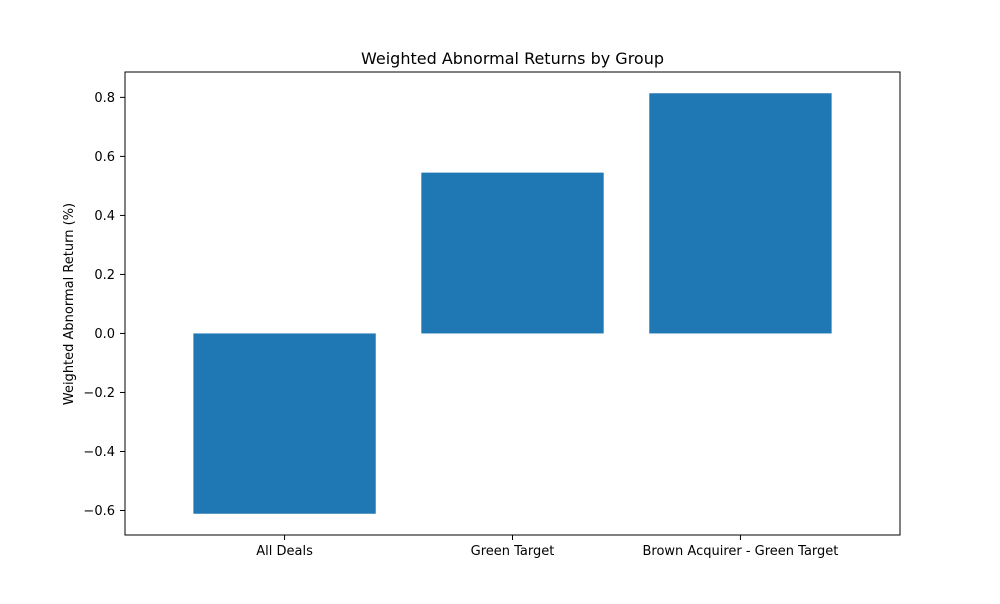 This screenshot has height=604, width=1000. Describe the element at coordinates (740, 551) in the screenshot. I see `x-tick-label: Brown Acquirer - Green Target` at that location.